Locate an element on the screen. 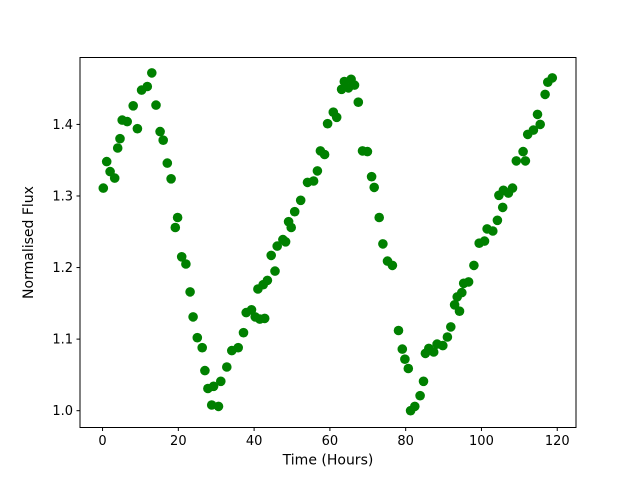 The image size is (640, 484). y-tick-label: 1.3 is located at coordinates (62, 196).